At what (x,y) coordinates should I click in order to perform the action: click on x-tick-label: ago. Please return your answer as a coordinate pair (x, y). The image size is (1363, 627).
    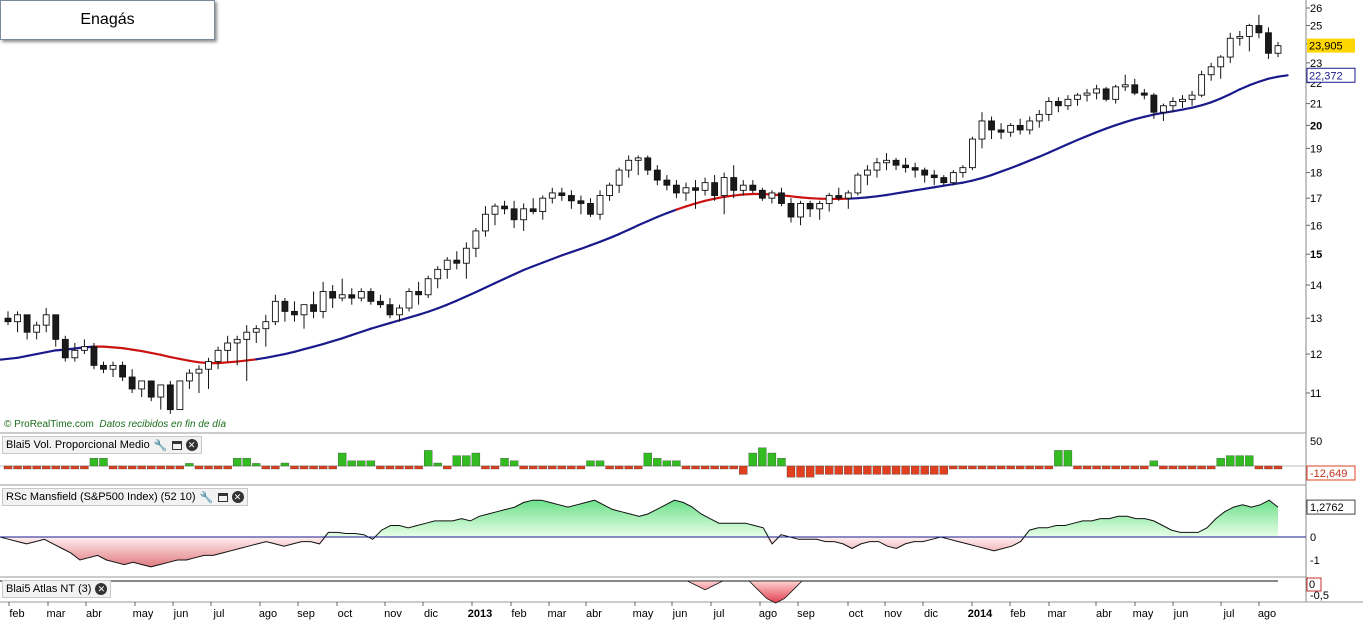
    Looking at the image, I should click on (768, 614).